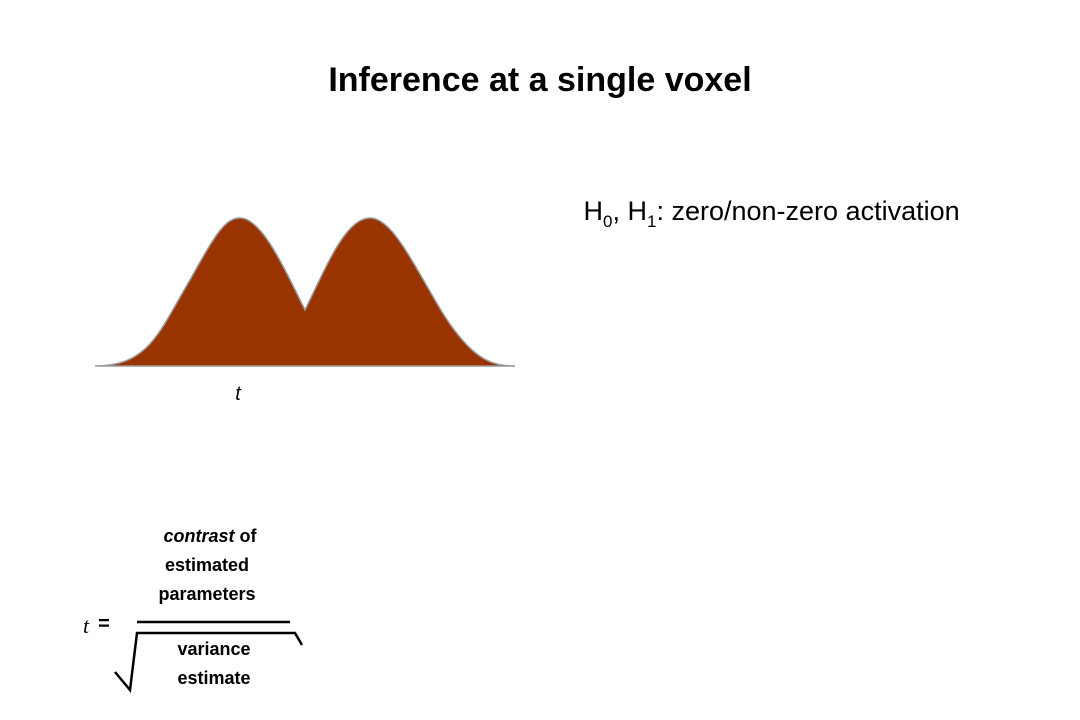 Image resolution: width=1080 pixels, height=720 pixels. What do you see at coordinates (246, 536) in the screenshot?
I see `numerator-rest: of` at bounding box center [246, 536].